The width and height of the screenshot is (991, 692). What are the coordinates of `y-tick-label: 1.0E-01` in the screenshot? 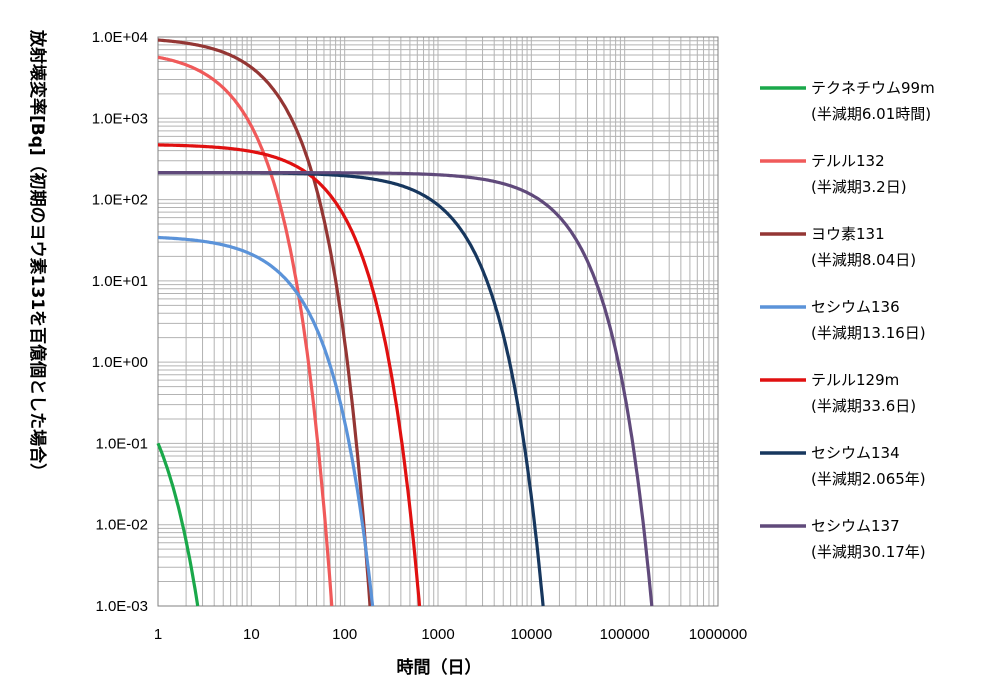 It's located at (121, 443).